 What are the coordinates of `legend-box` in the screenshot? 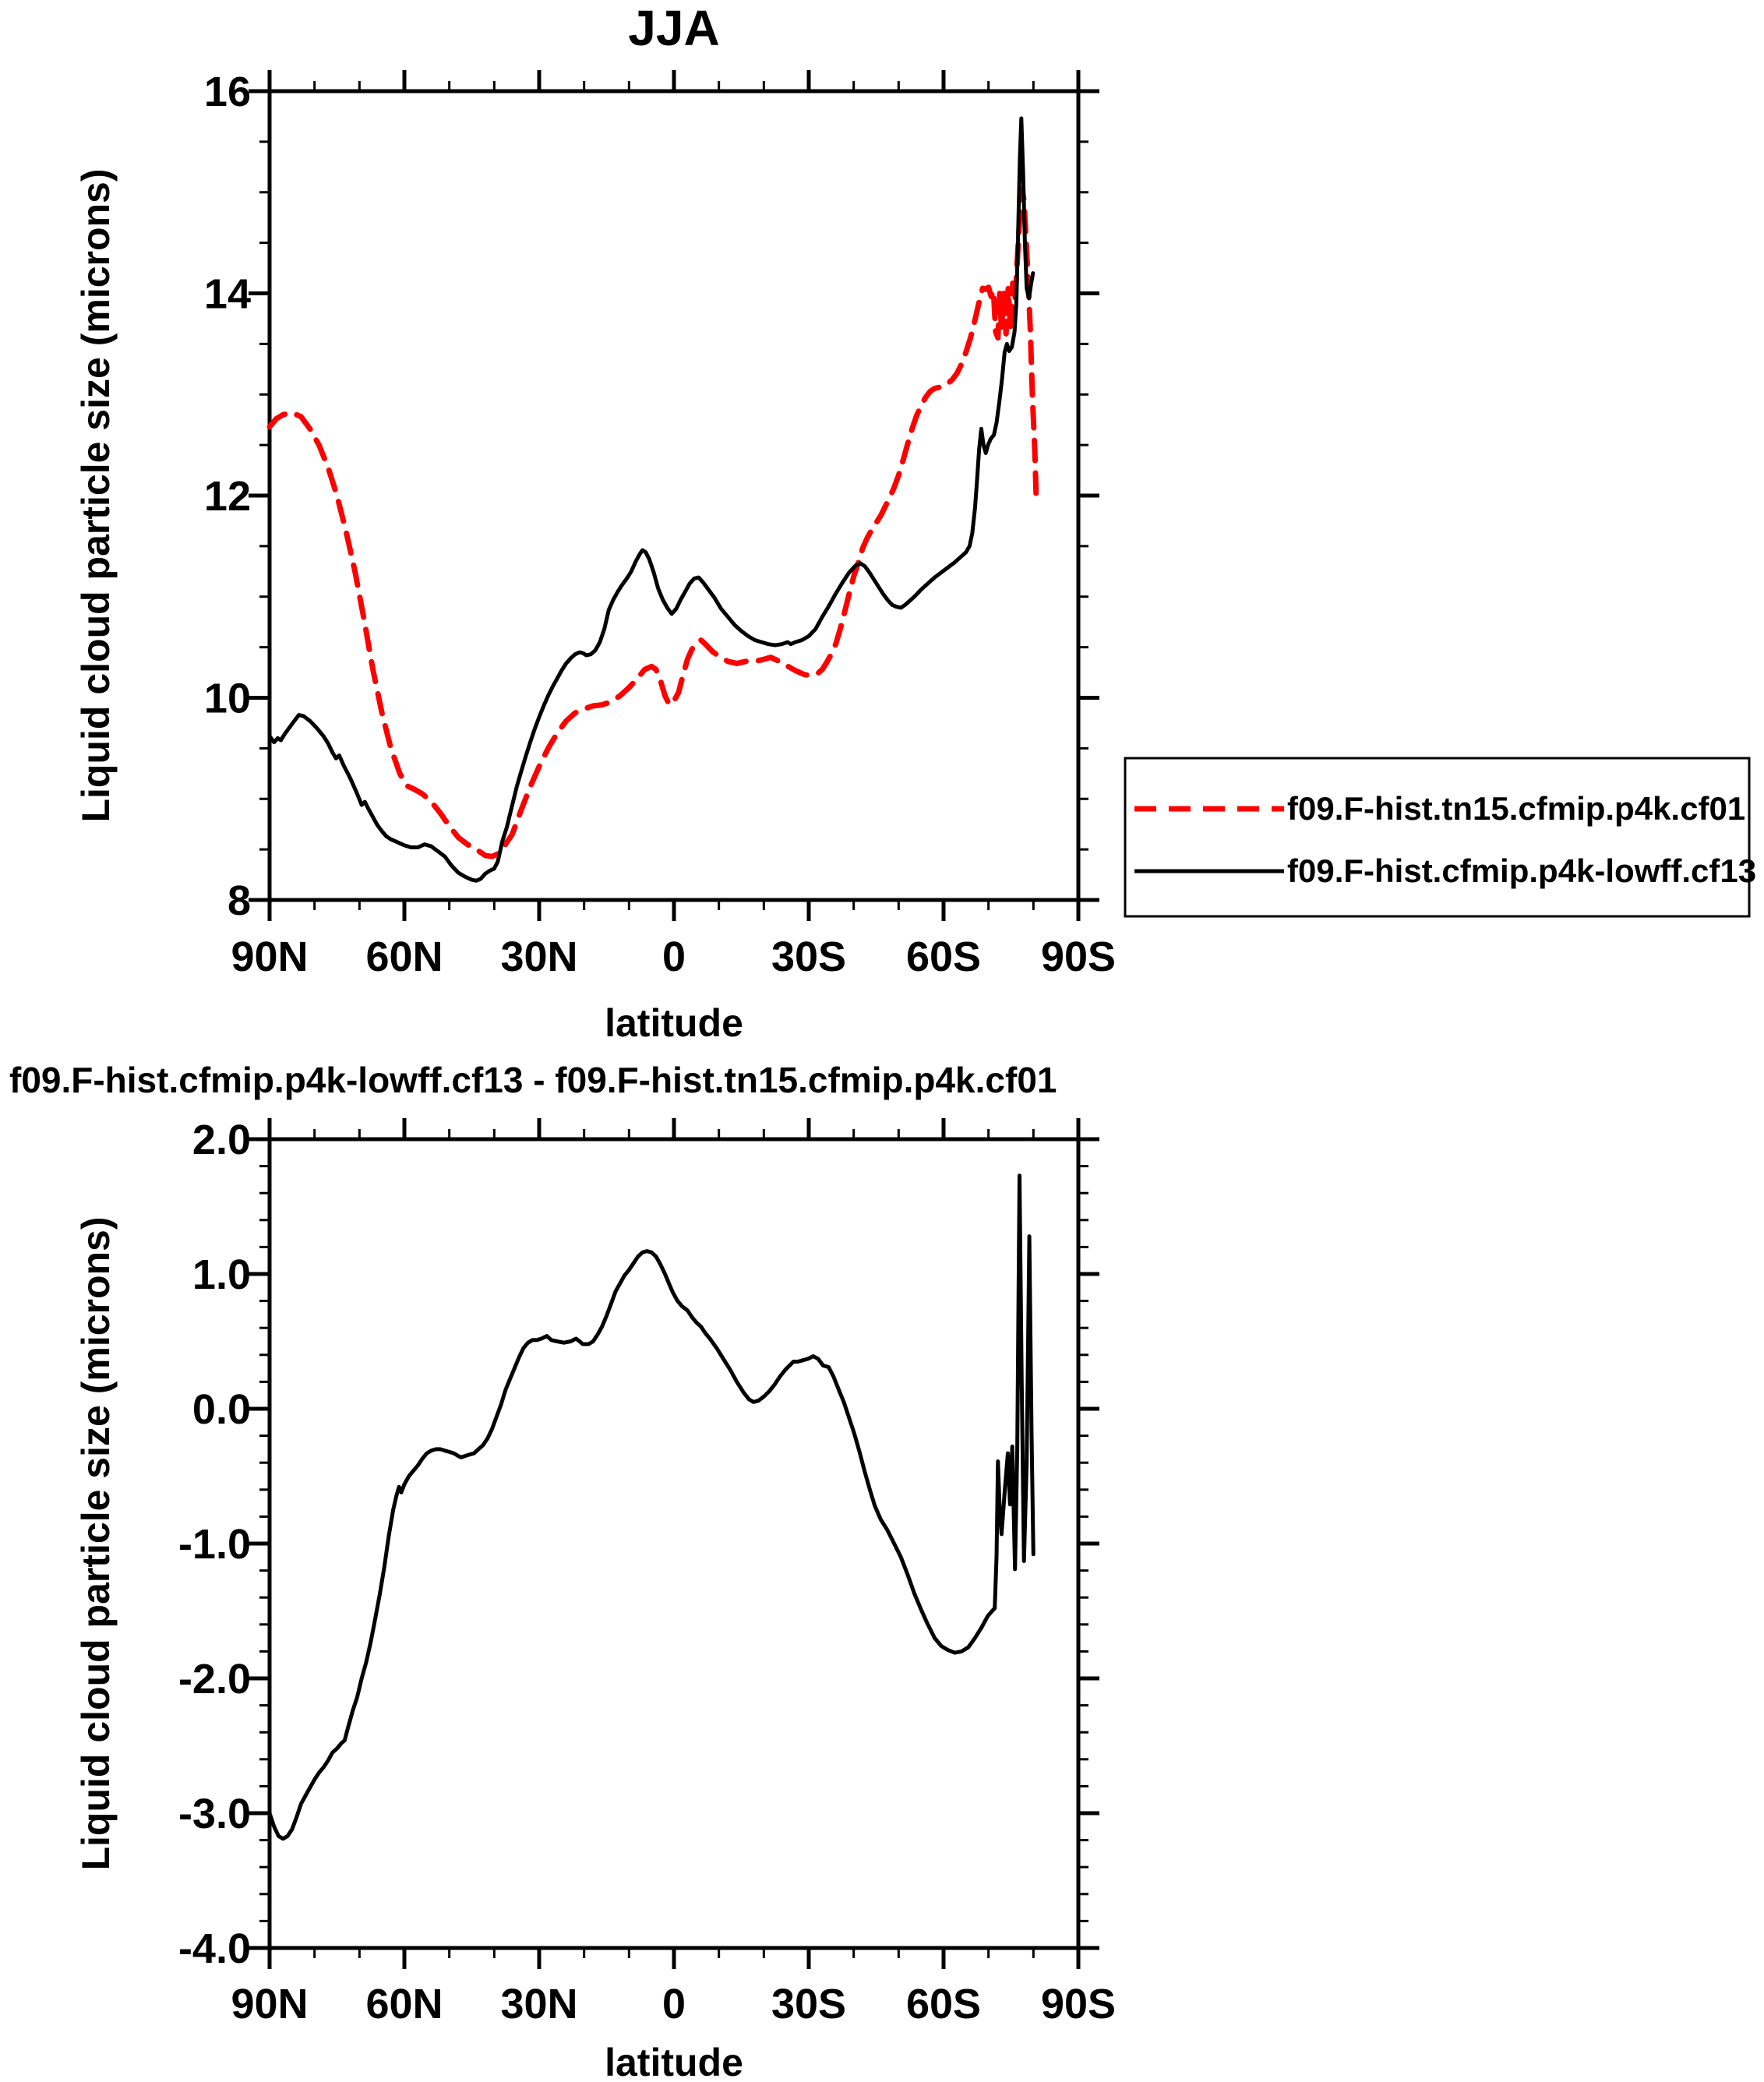 It's located at (1437, 837).